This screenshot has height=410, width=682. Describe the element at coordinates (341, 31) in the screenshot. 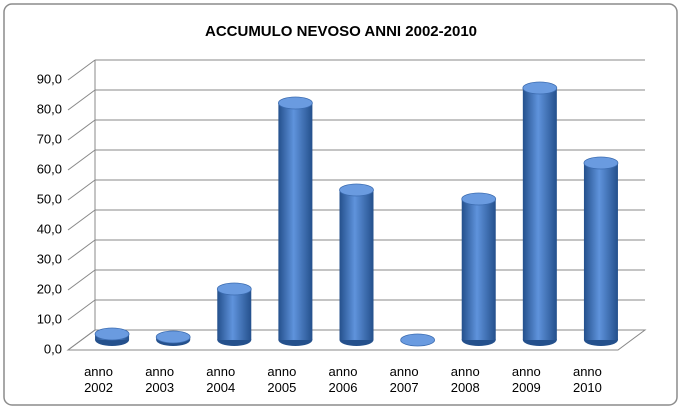

I see `chart-title: ACCUMULO NEVOSO ANNI 2002-2010` at that location.